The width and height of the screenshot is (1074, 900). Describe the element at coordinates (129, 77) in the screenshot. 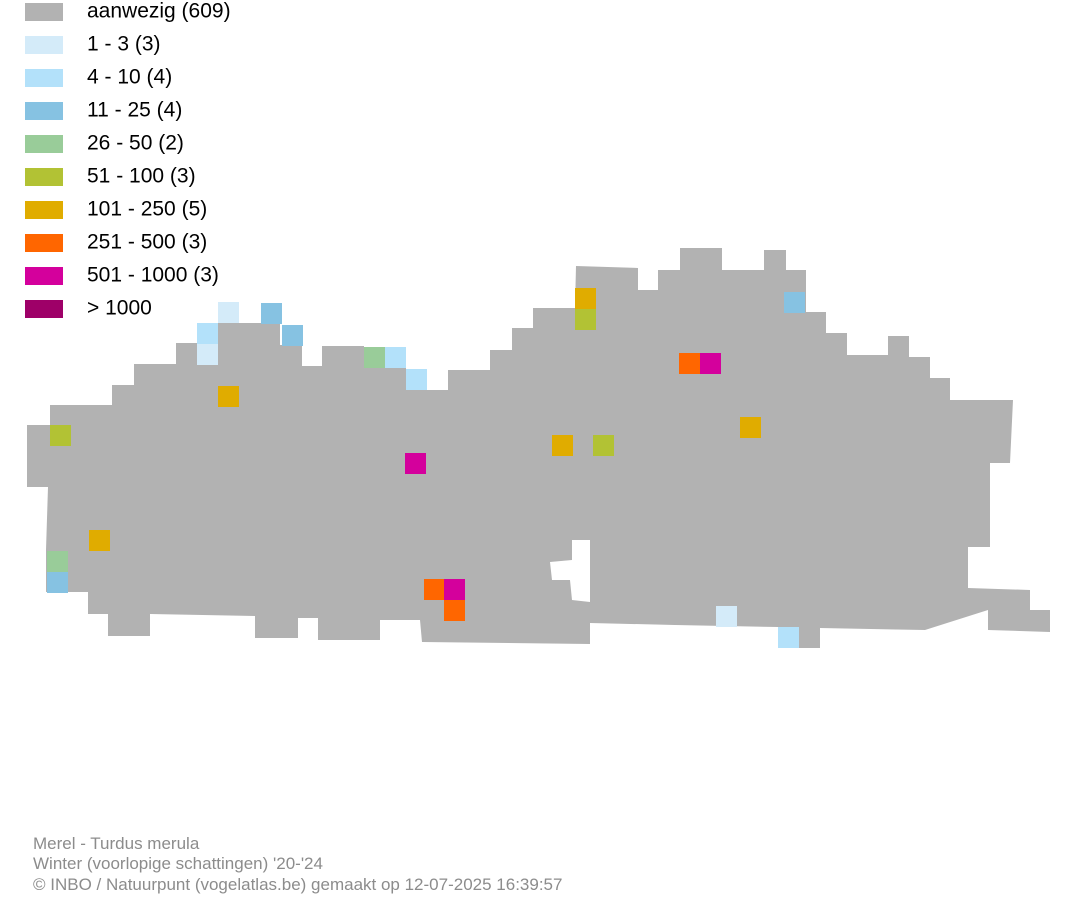

I see `legend-label: 4 - 10 (4)` at that location.